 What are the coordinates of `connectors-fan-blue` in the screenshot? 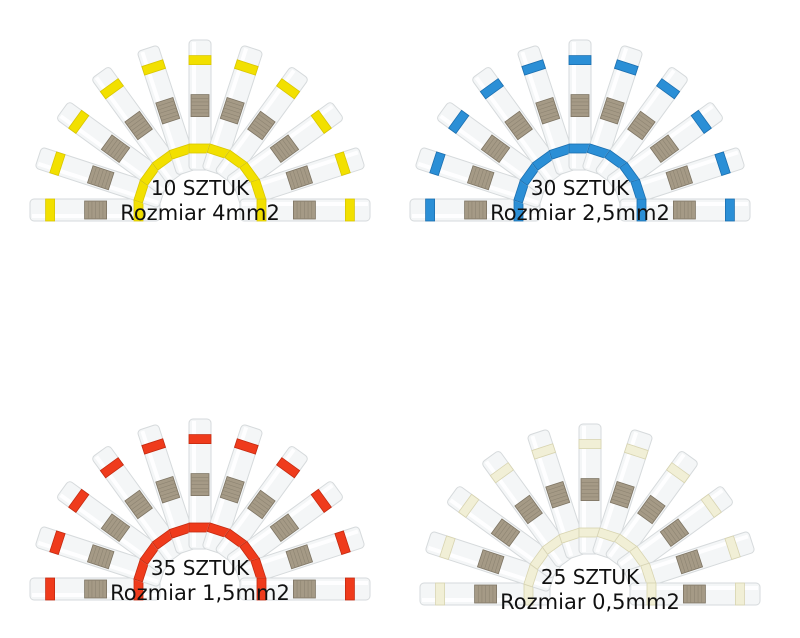 It's located at (580, 130).